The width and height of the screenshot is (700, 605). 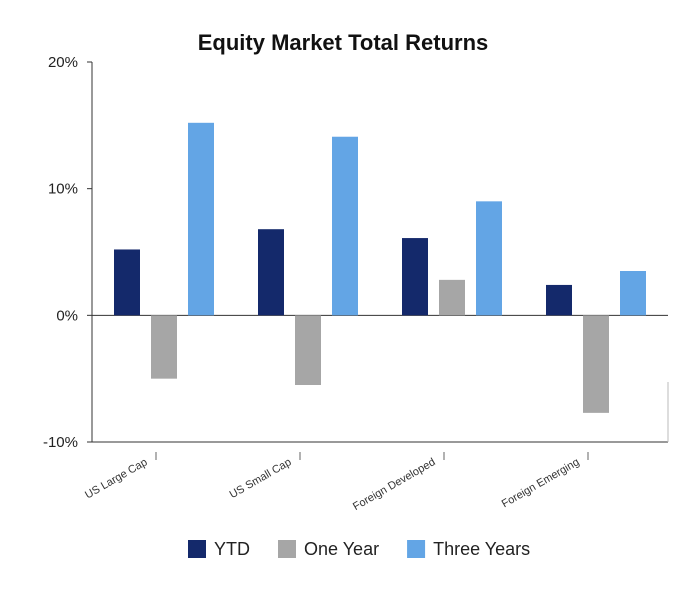 I want to click on x-tick-label: Foreign Emerging, so click(x=541, y=483).